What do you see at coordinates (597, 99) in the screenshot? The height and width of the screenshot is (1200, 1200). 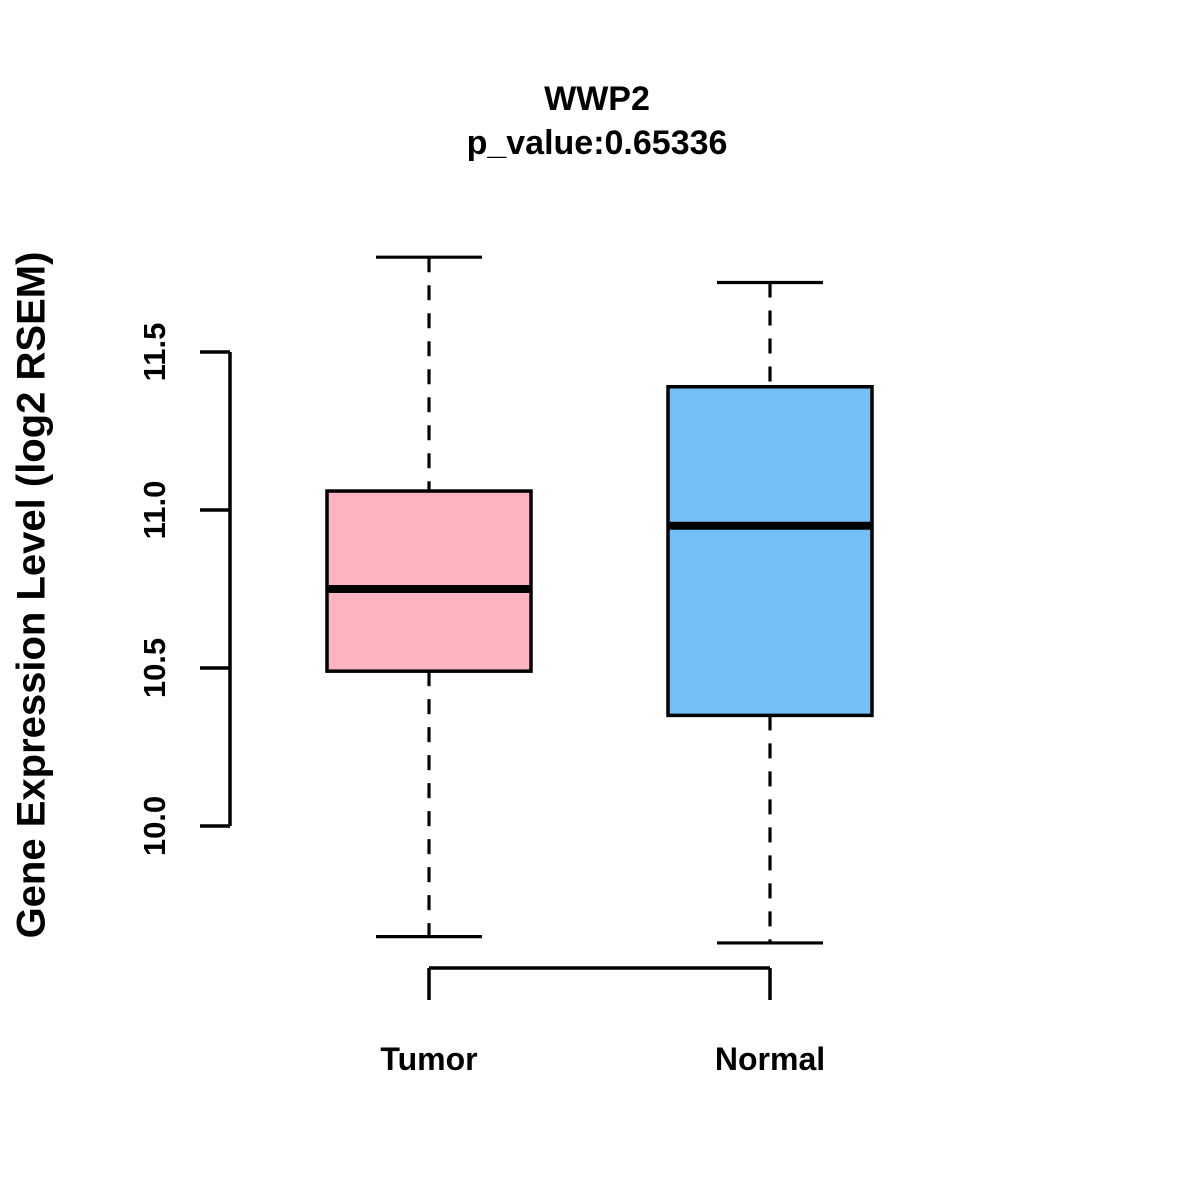 I see `chart-title: WWP2` at bounding box center [597, 99].